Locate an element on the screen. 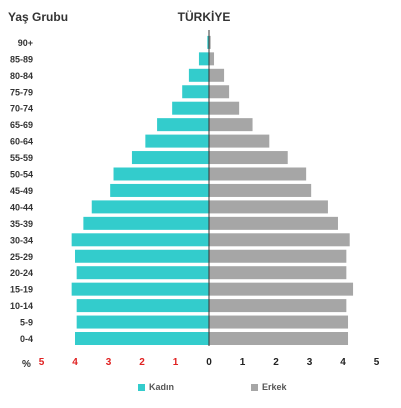 This screenshot has height=408, width=401. y-tick-label: 35-39 is located at coordinates (21, 224).